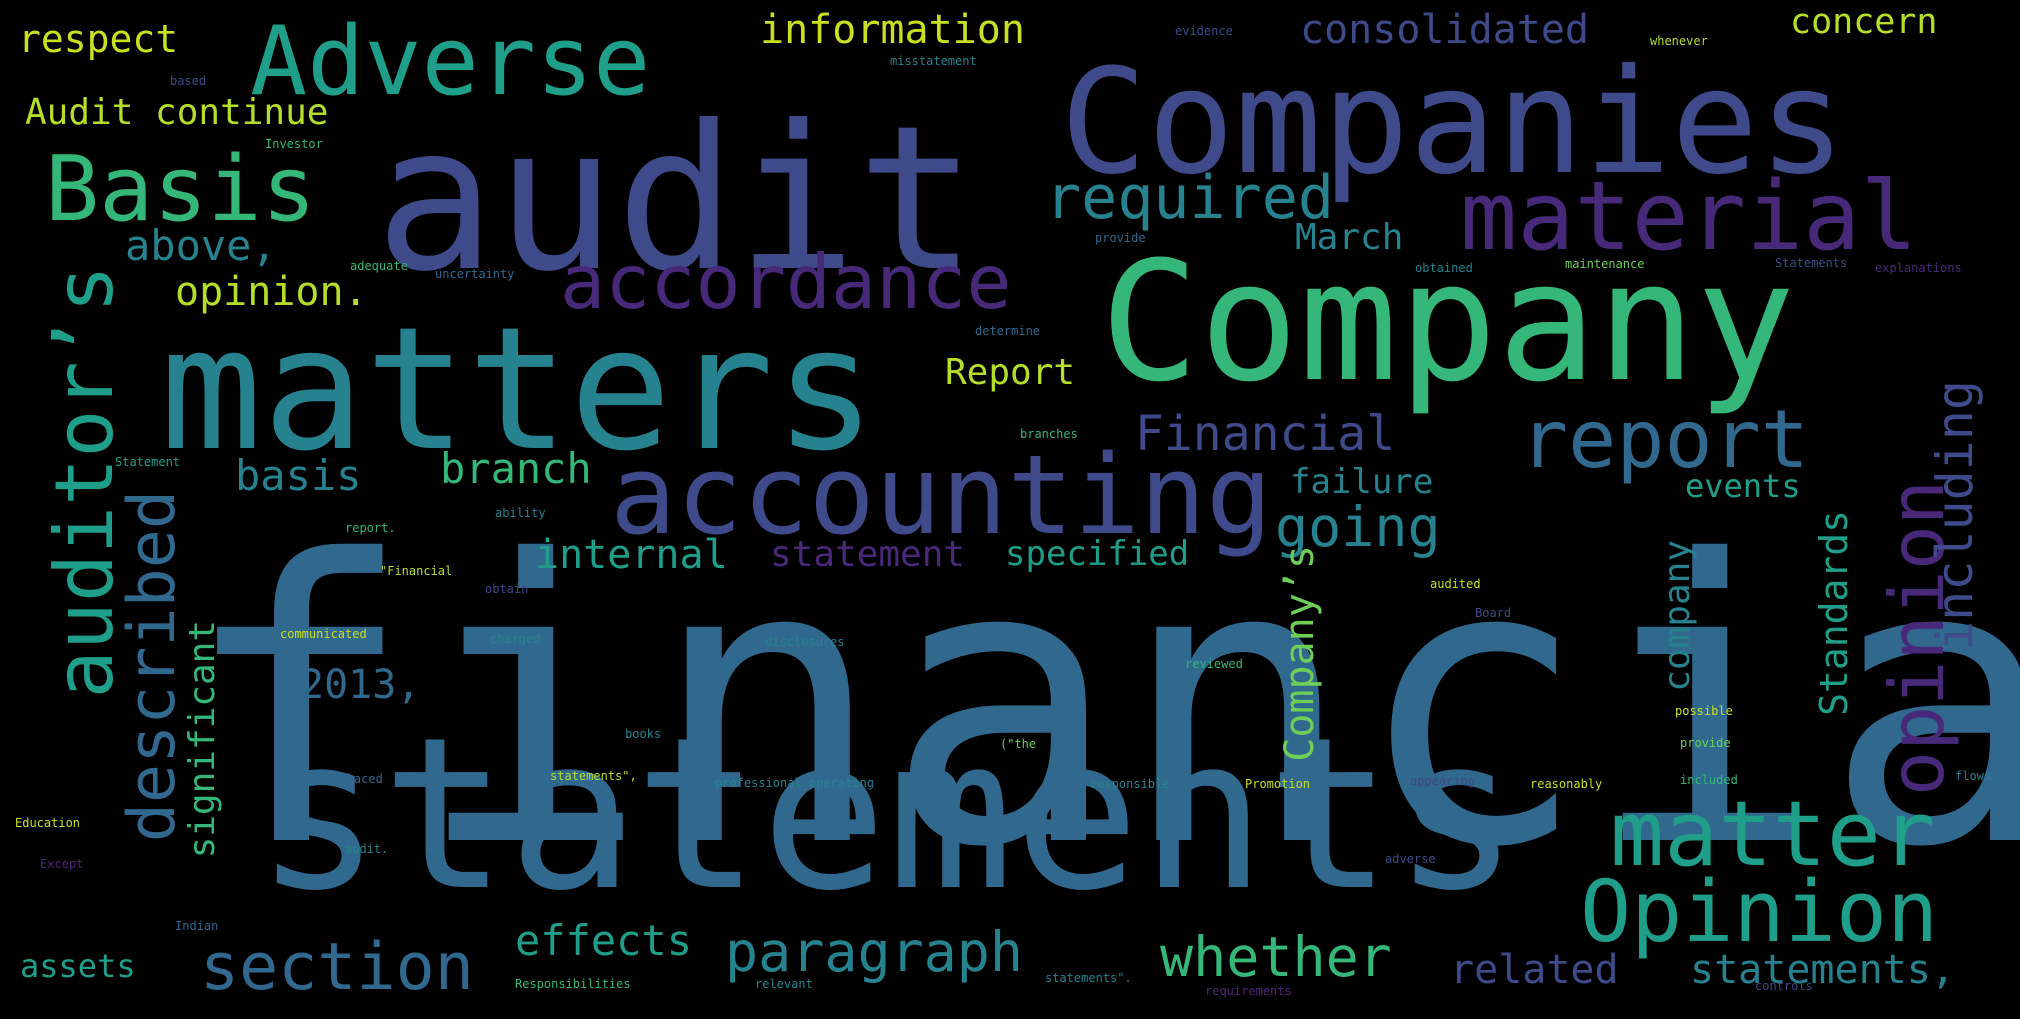 The image size is (2020, 1019). Describe the element at coordinates (794, 783) in the screenshot. I see `cloud-word: professional operating` at that location.